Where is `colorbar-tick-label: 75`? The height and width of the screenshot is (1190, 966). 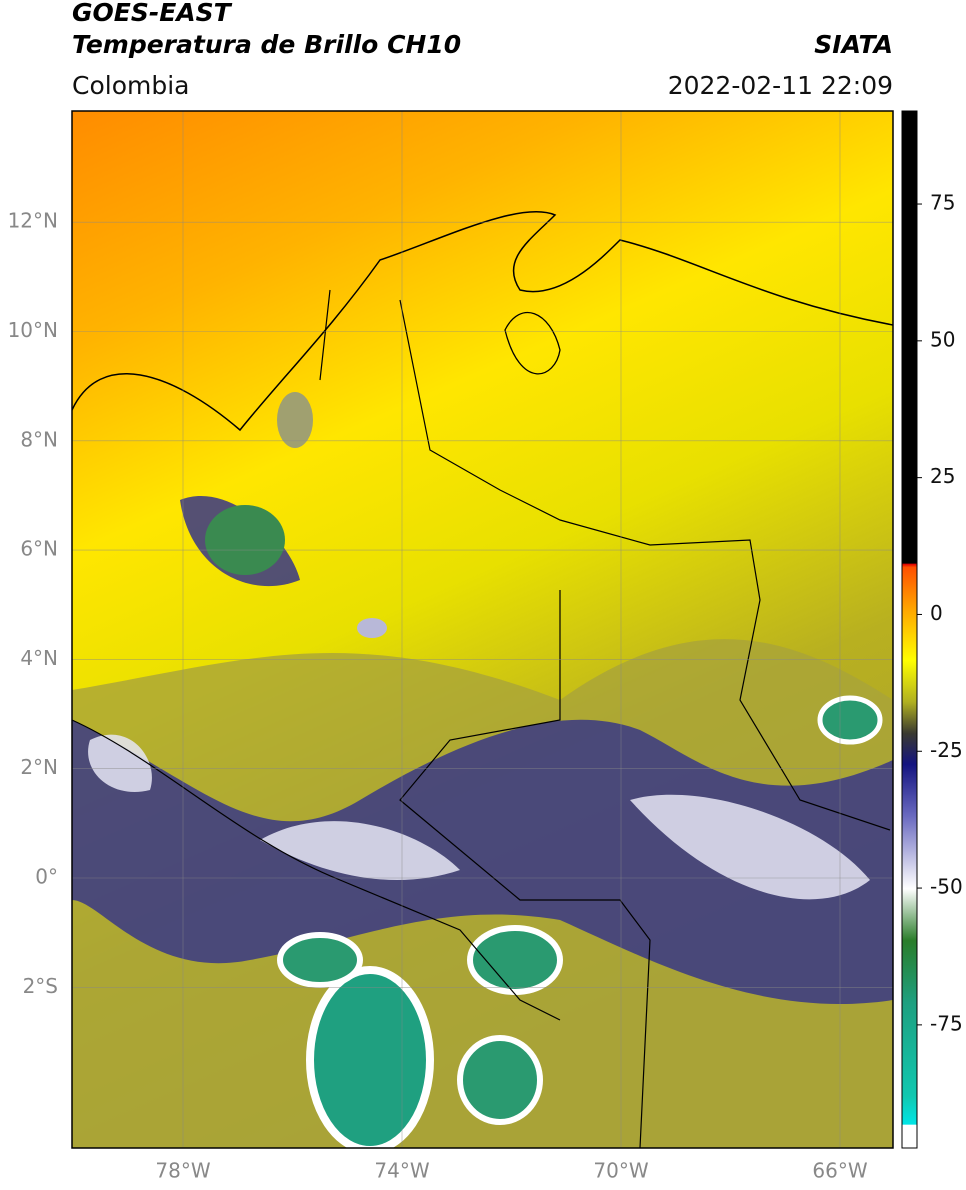 colorbar-tick-label: 75 is located at coordinates (942, 203).